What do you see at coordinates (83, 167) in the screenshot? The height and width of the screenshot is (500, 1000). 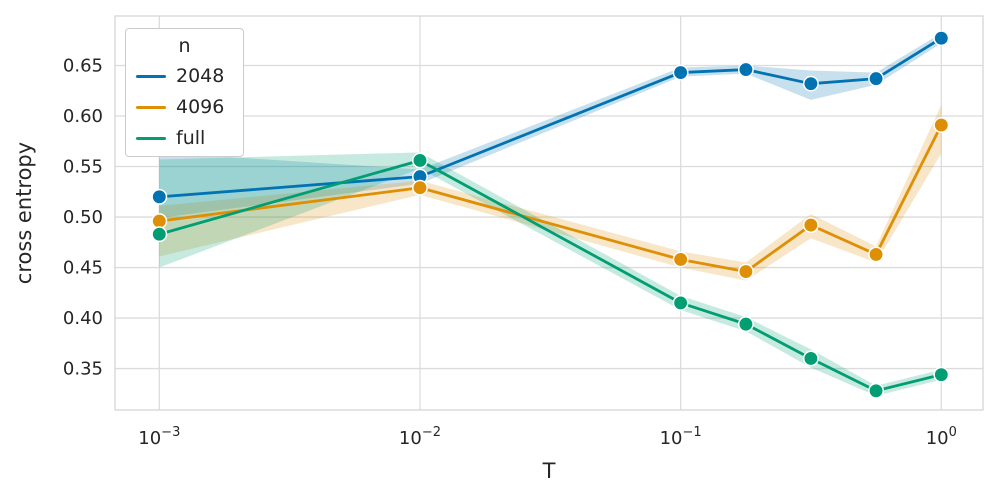 I see `y-tick-label: 0.55` at bounding box center [83, 167].